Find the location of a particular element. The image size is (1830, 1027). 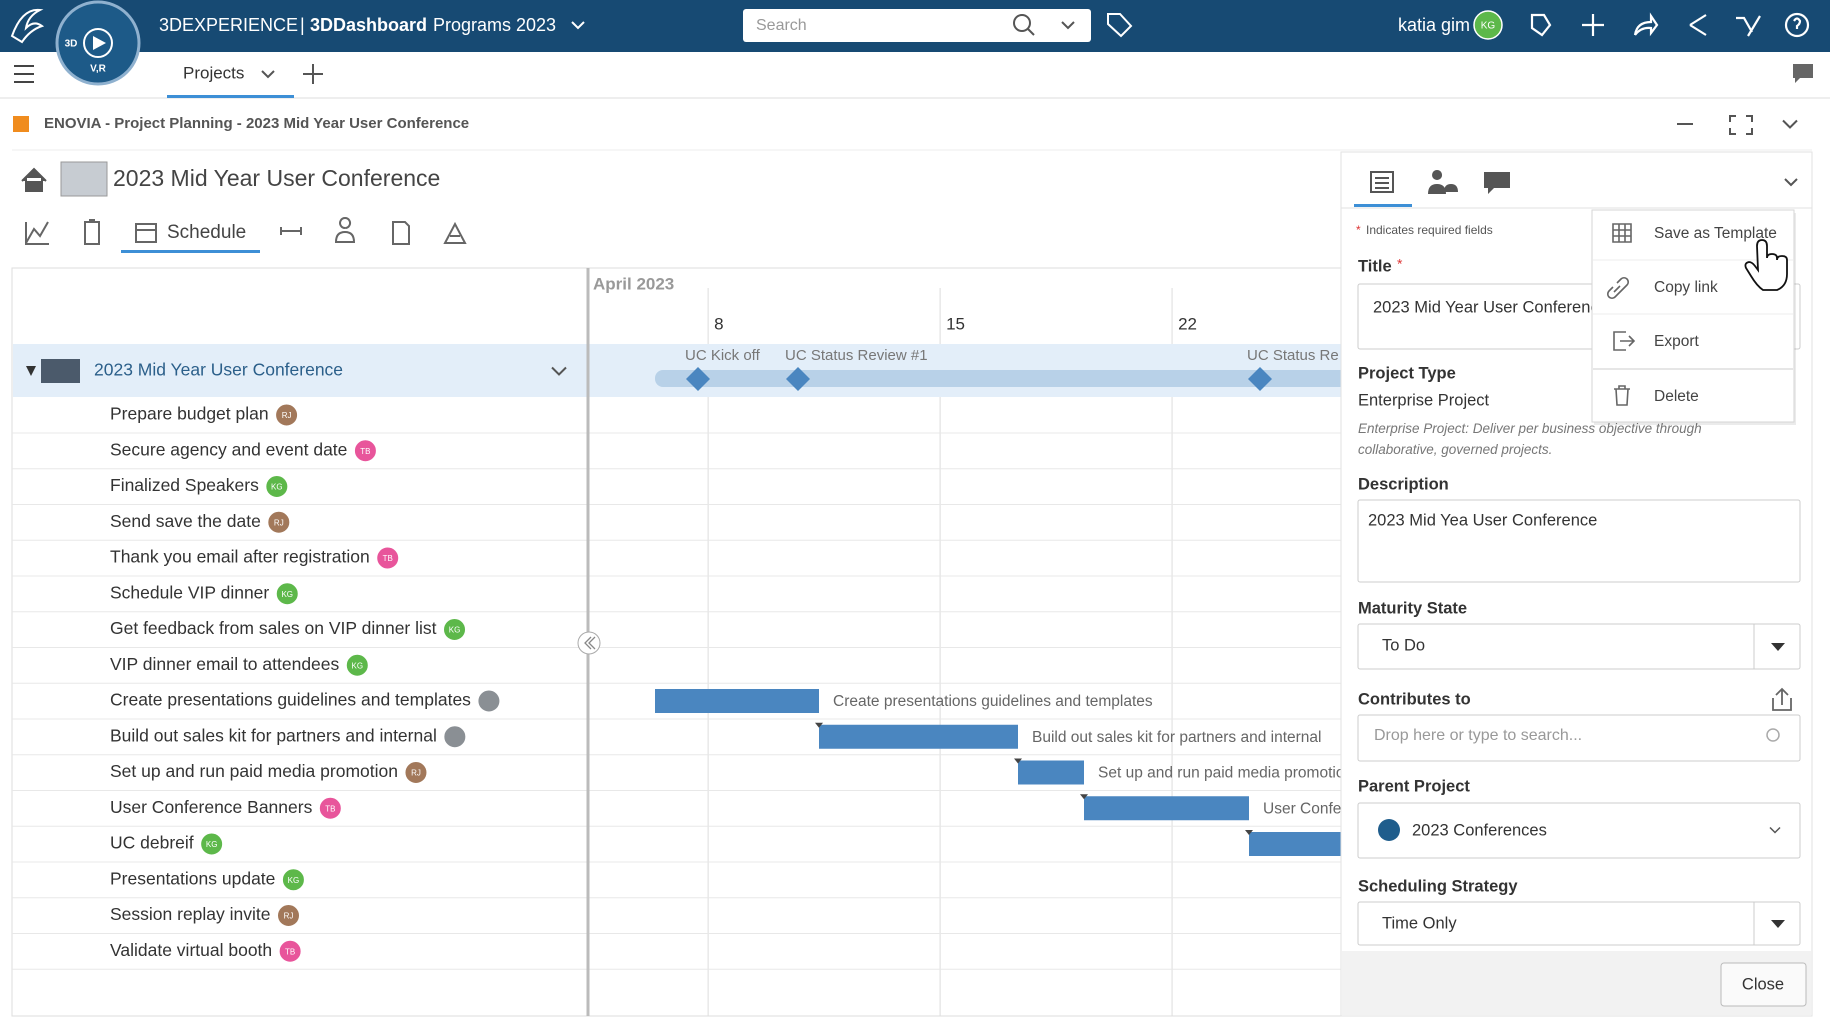

summary-name: 2023 Mid Year User Conference is located at coordinates (218, 370).